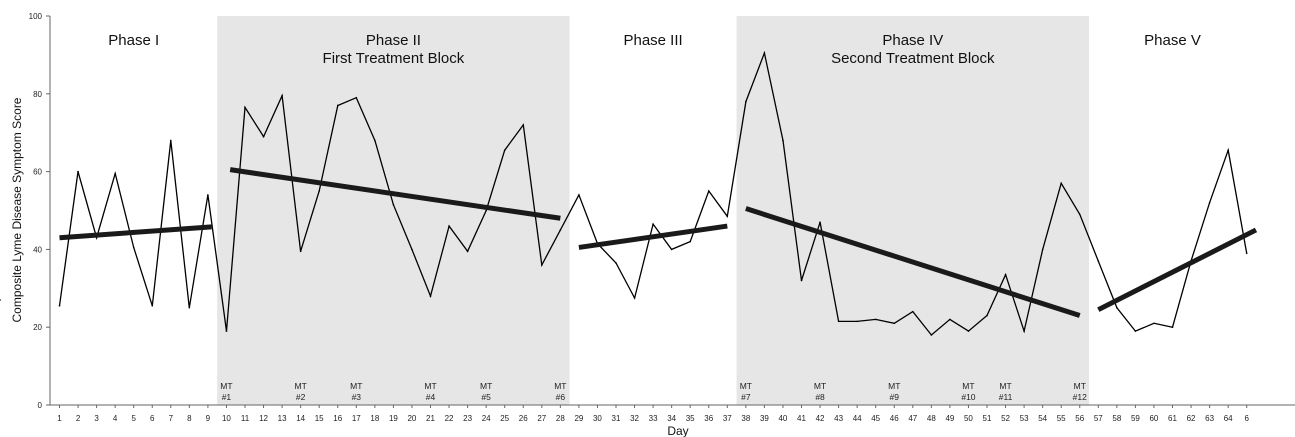  What do you see at coordinates (411, 418) in the screenshot?
I see `x-tick-label: 20` at bounding box center [411, 418].